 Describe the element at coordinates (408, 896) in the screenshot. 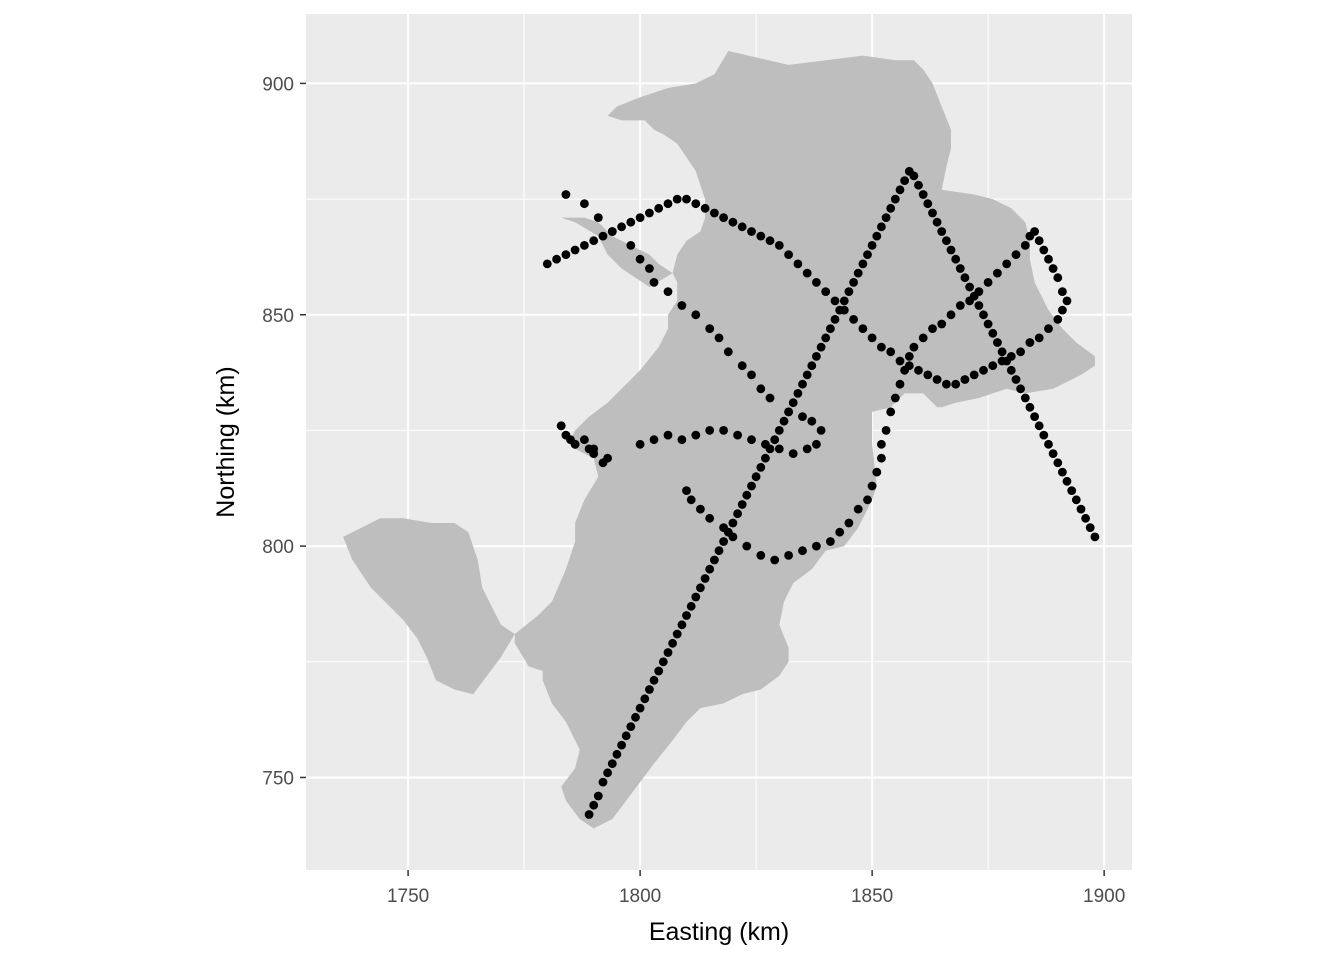

I see `x-tick-label: 1750` at that location.